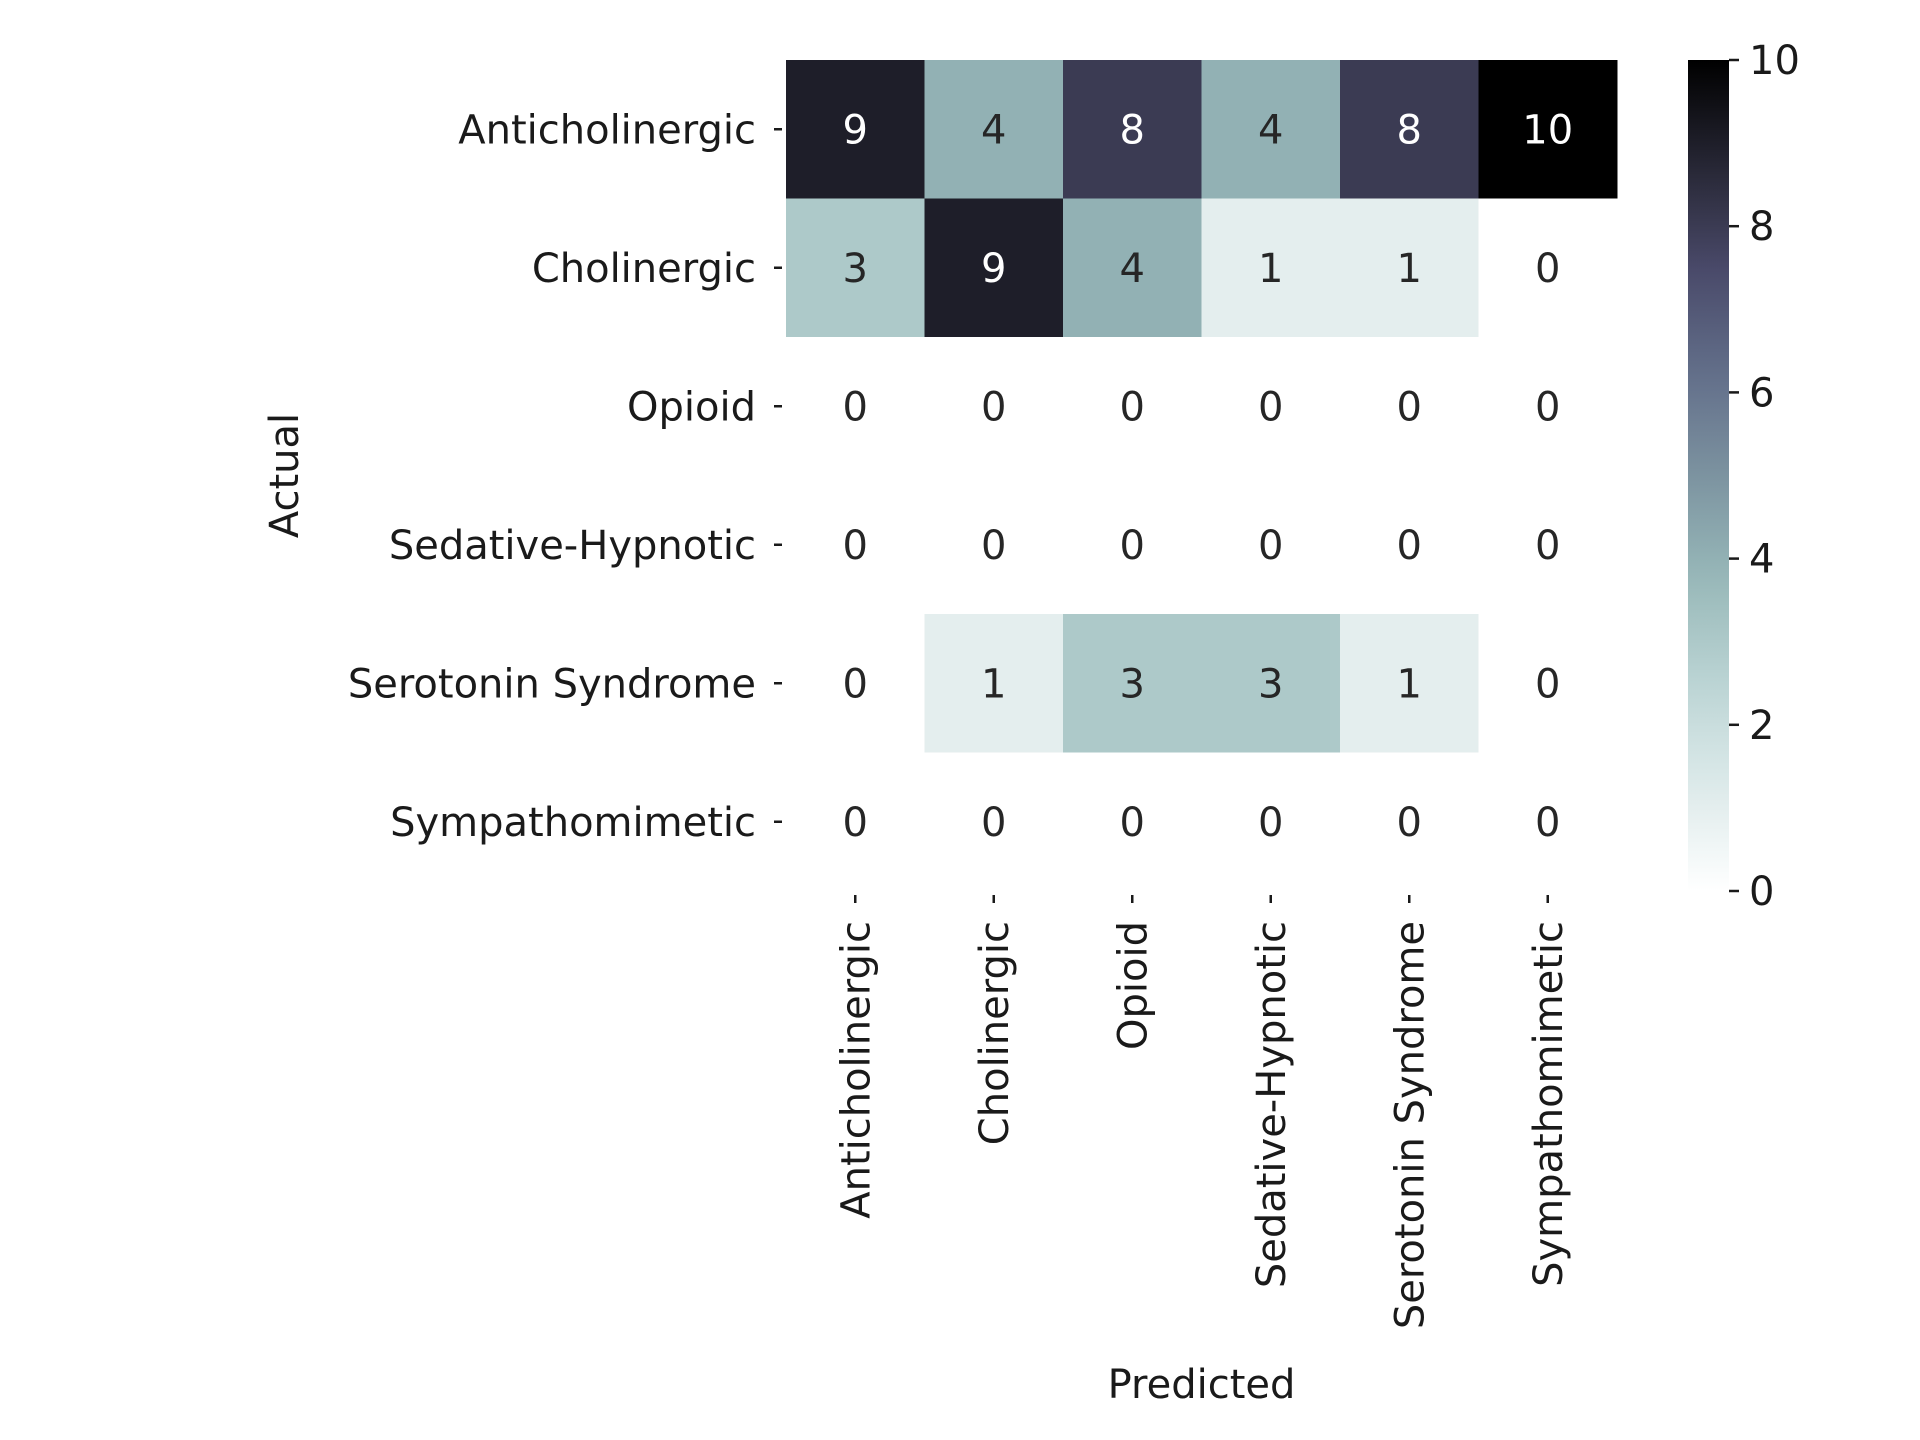 Image resolution: width=1920 pixels, height=1440 pixels. What do you see at coordinates (1761, 892) in the screenshot?
I see `colorbar-tick-label: 0` at bounding box center [1761, 892].